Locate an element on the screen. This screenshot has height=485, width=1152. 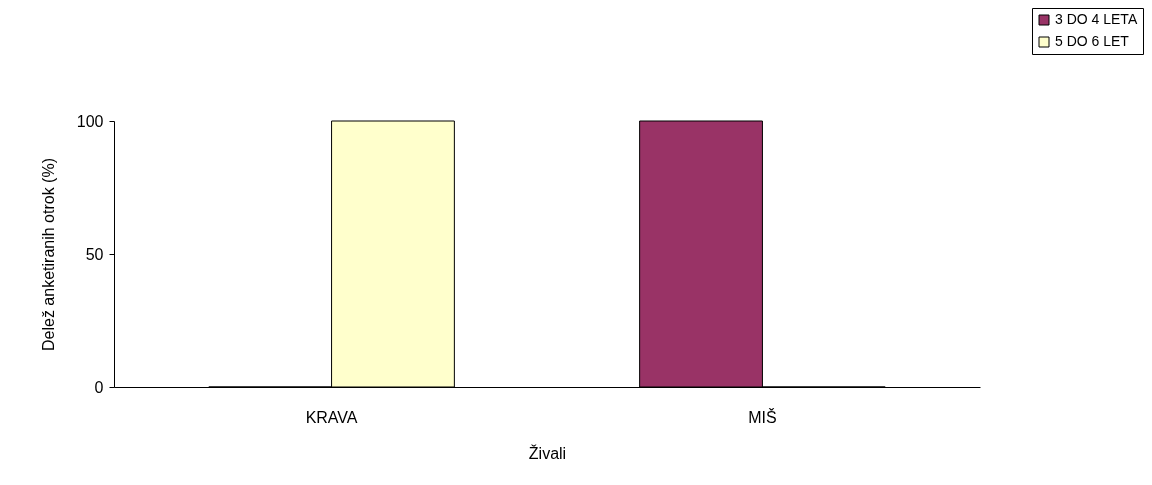
x-axis-title: Živali is located at coordinates (547, 452).